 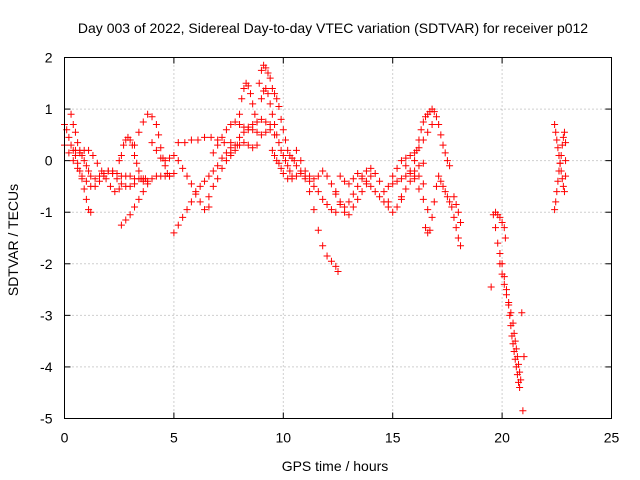 I want to click on y-tick-label: -4, so click(x=46, y=367).